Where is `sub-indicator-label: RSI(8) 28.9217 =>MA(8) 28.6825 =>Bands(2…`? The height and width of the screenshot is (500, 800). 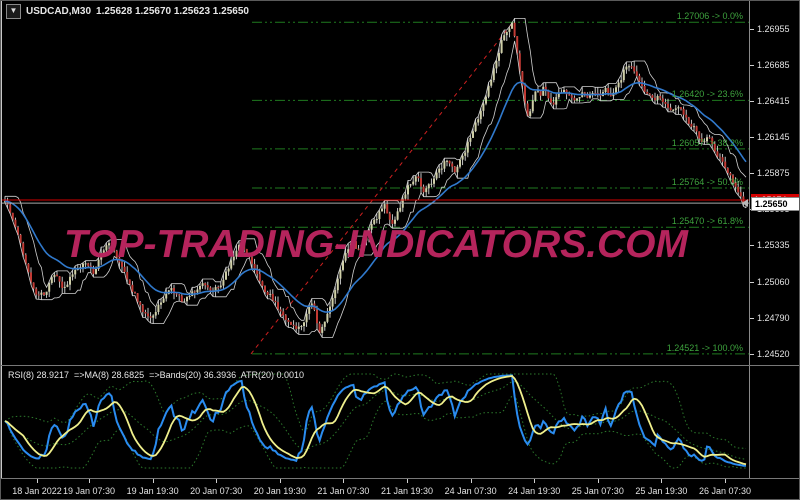
sub-indicator-label: RSI(8) 28.9217 =>MA(8) 28.6825 =>Bands(2… is located at coordinates (156, 375).